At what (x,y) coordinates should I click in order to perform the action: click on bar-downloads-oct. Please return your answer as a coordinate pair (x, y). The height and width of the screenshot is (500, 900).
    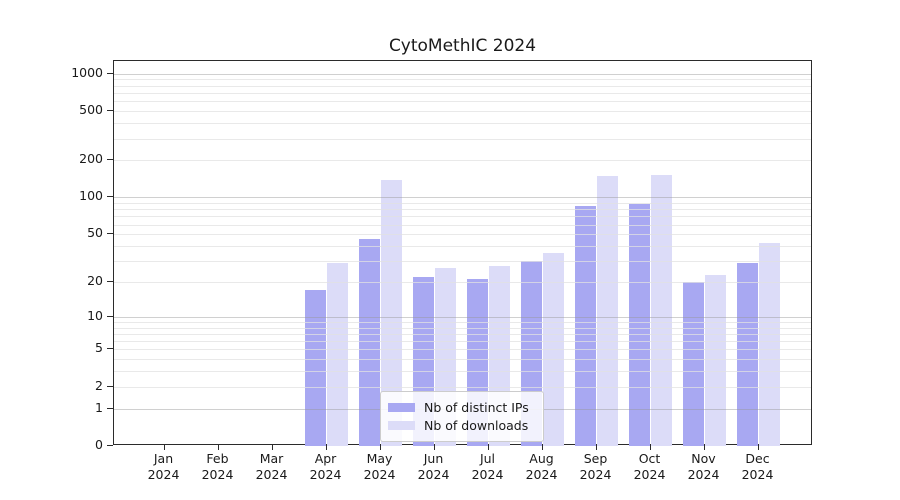
    Looking at the image, I should click on (661, 310).